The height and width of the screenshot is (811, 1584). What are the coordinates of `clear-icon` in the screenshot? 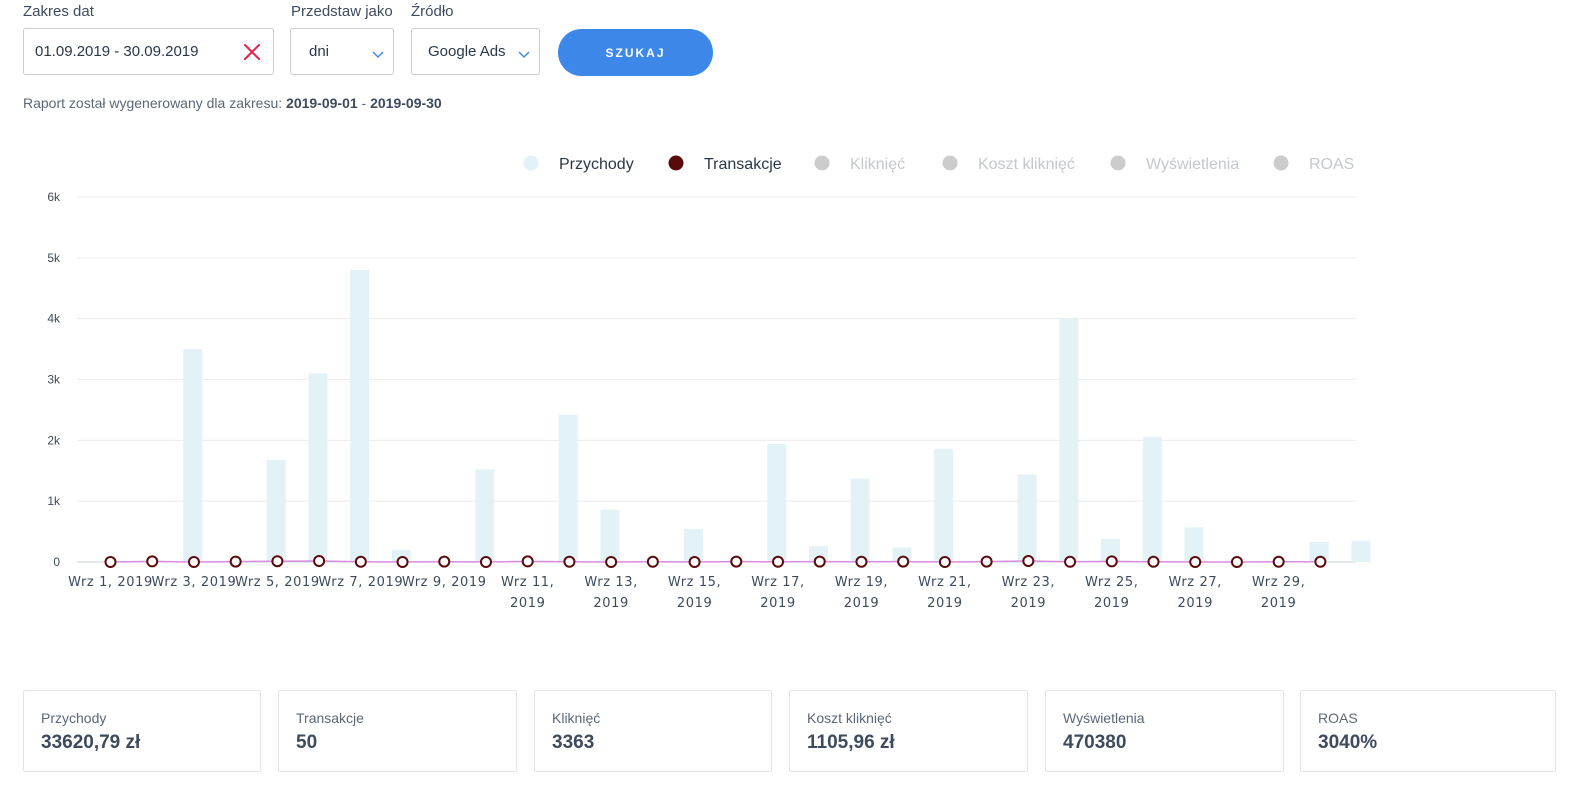 It's located at (252, 52).